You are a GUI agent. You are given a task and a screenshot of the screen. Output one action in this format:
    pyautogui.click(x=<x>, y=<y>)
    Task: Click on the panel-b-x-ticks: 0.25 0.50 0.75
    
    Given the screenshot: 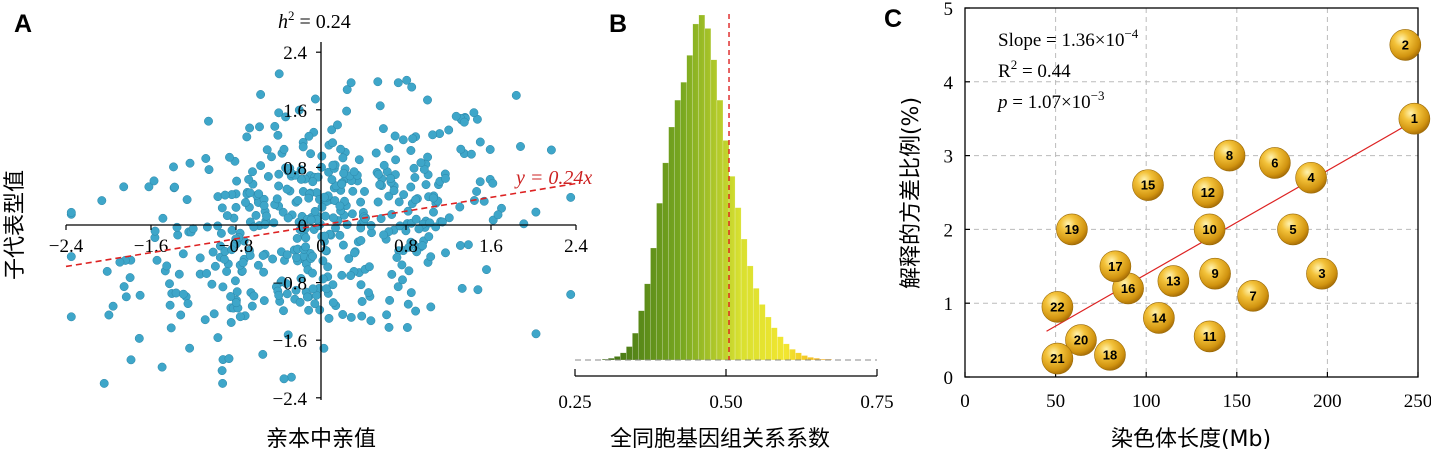 What is the action you would take?
    pyautogui.click(x=726, y=391)
    